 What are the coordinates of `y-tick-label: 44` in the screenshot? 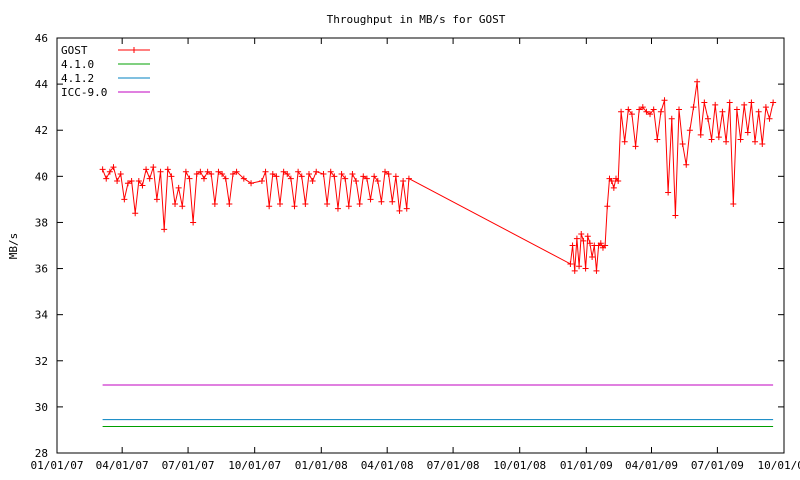 It's located at (42, 84).